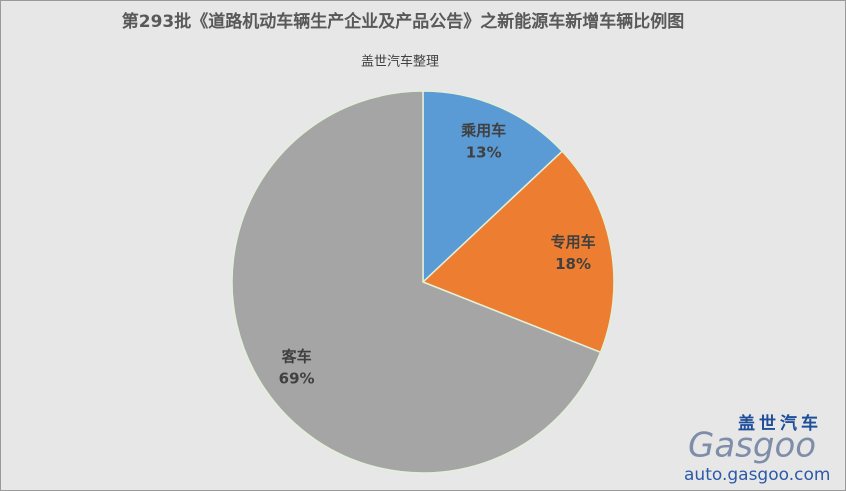  I want to click on watermark: 盖世汽车 Gasgoo auto.gasgoo.com, so click(757, 449).